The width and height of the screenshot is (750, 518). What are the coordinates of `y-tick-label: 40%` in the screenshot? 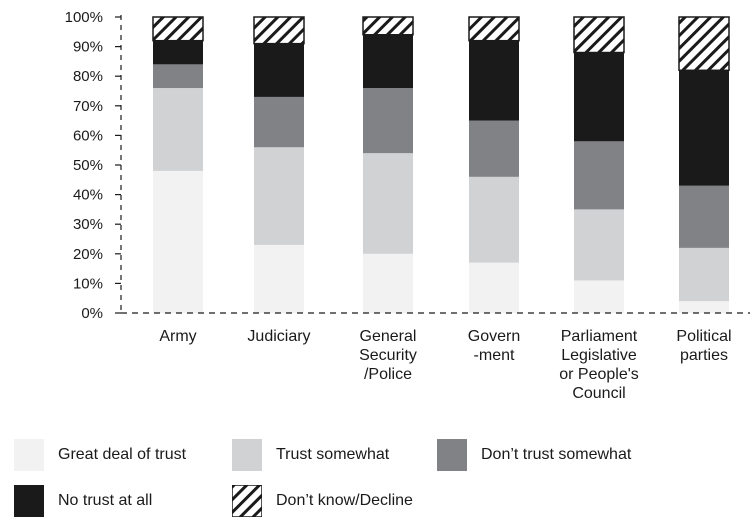 It's located at (88, 195).